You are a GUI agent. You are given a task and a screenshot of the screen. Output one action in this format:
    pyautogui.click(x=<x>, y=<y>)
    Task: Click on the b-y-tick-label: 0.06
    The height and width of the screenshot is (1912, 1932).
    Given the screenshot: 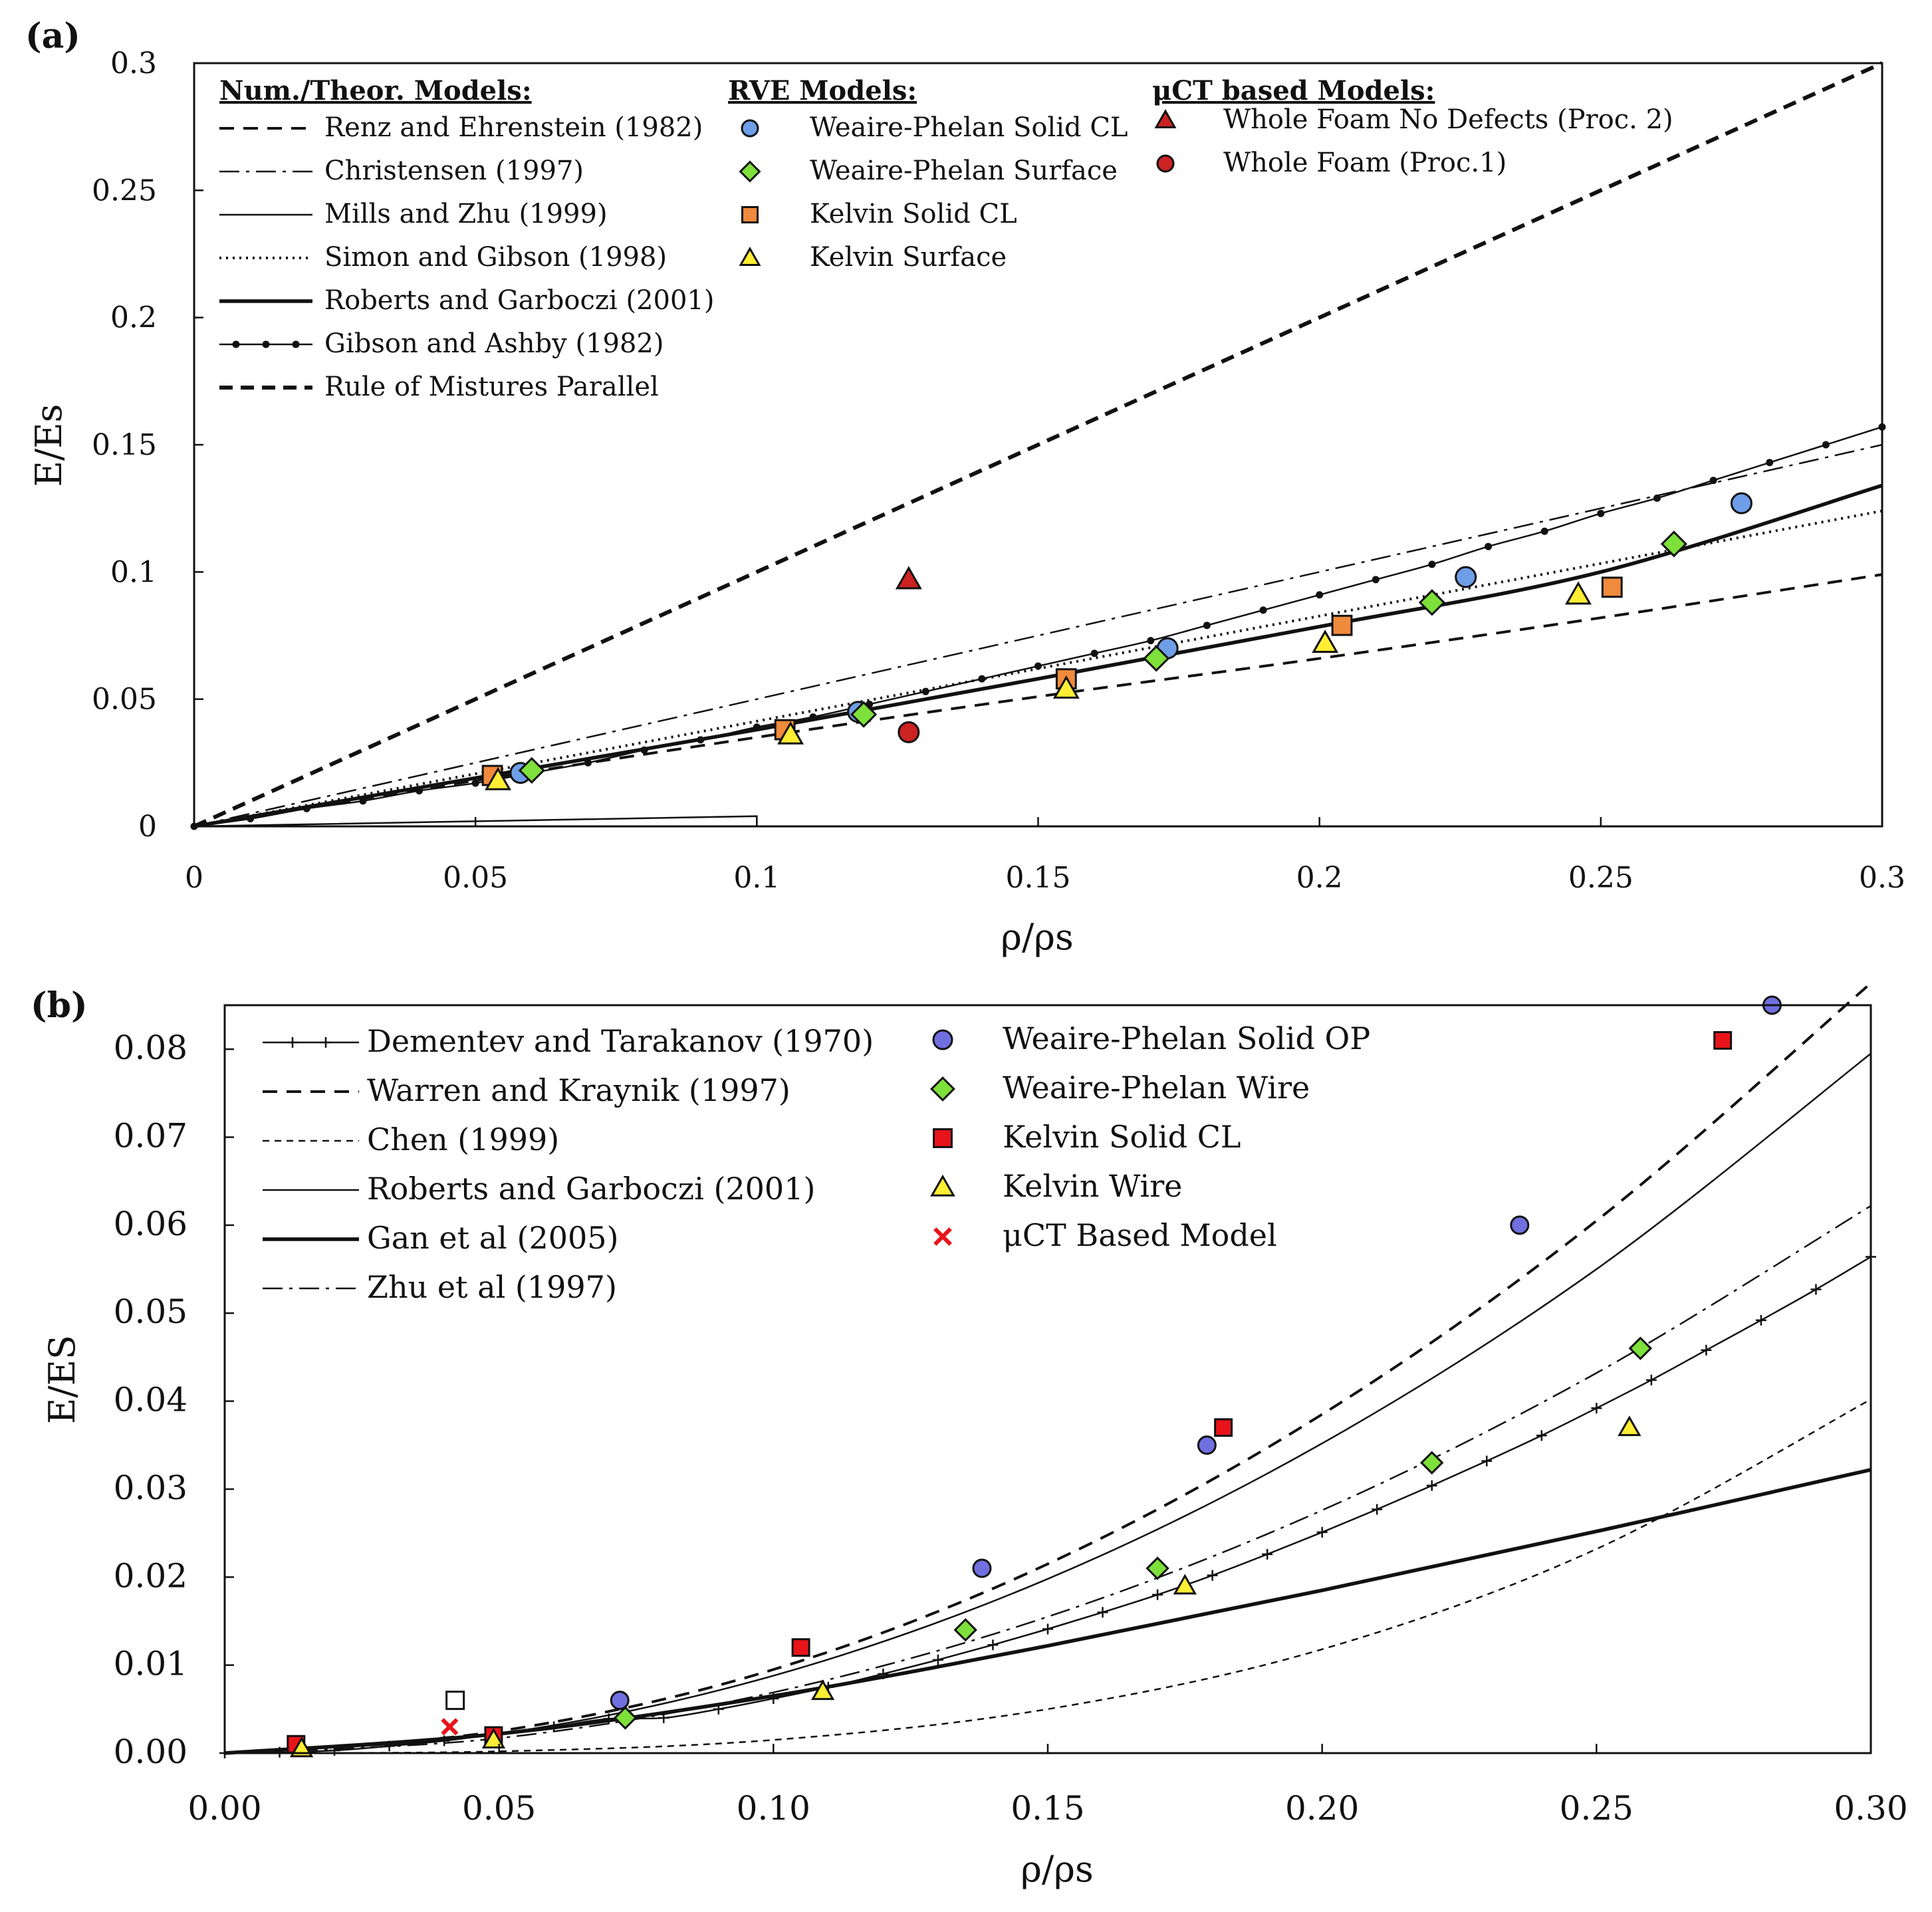 What is the action you would take?
    pyautogui.click(x=150, y=1224)
    